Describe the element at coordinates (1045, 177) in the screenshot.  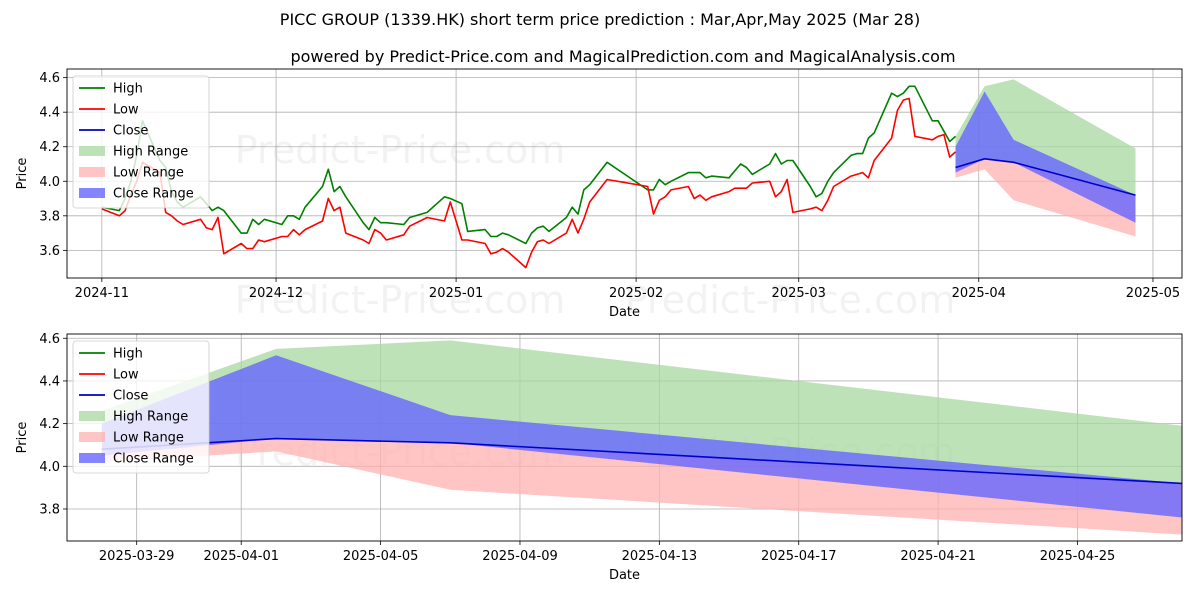
I see `close-line` at that location.